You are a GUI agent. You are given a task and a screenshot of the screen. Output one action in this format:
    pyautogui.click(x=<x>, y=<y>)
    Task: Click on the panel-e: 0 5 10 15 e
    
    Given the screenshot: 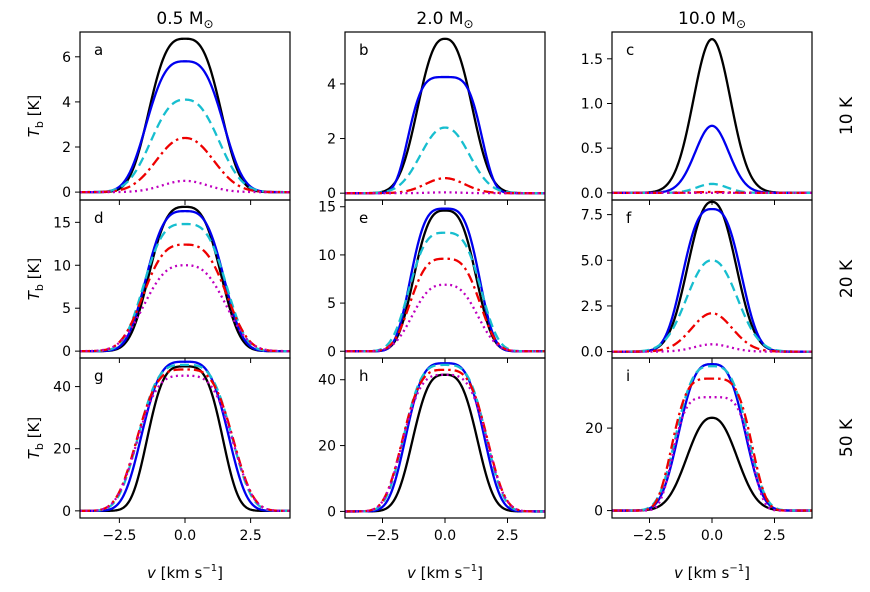 What is the action you would take?
    pyautogui.click(x=432, y=281)
    